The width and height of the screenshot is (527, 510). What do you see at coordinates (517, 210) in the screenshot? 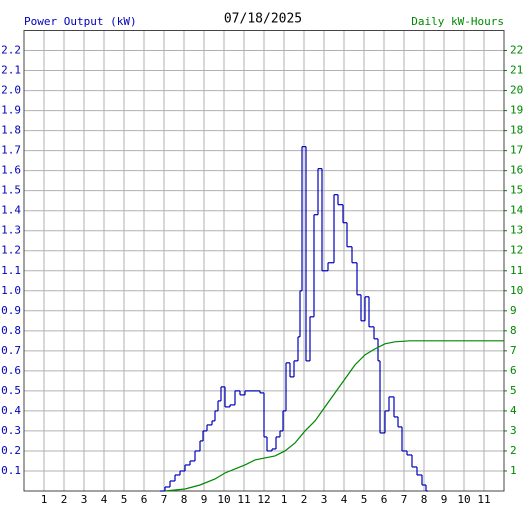
I see `y2-tick-label: 14` at bounding box center [517, 210].